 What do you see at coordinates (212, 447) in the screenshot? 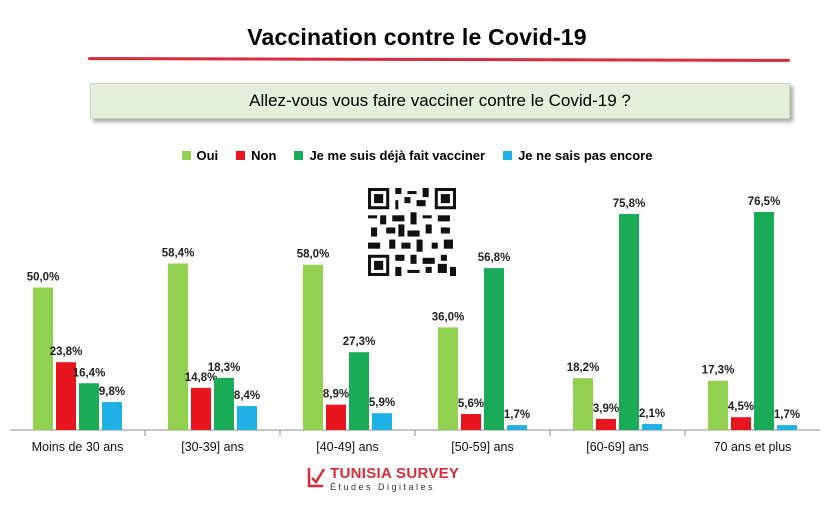
I see `category-label: [30-39] ans` at bounding box center [212, 447].